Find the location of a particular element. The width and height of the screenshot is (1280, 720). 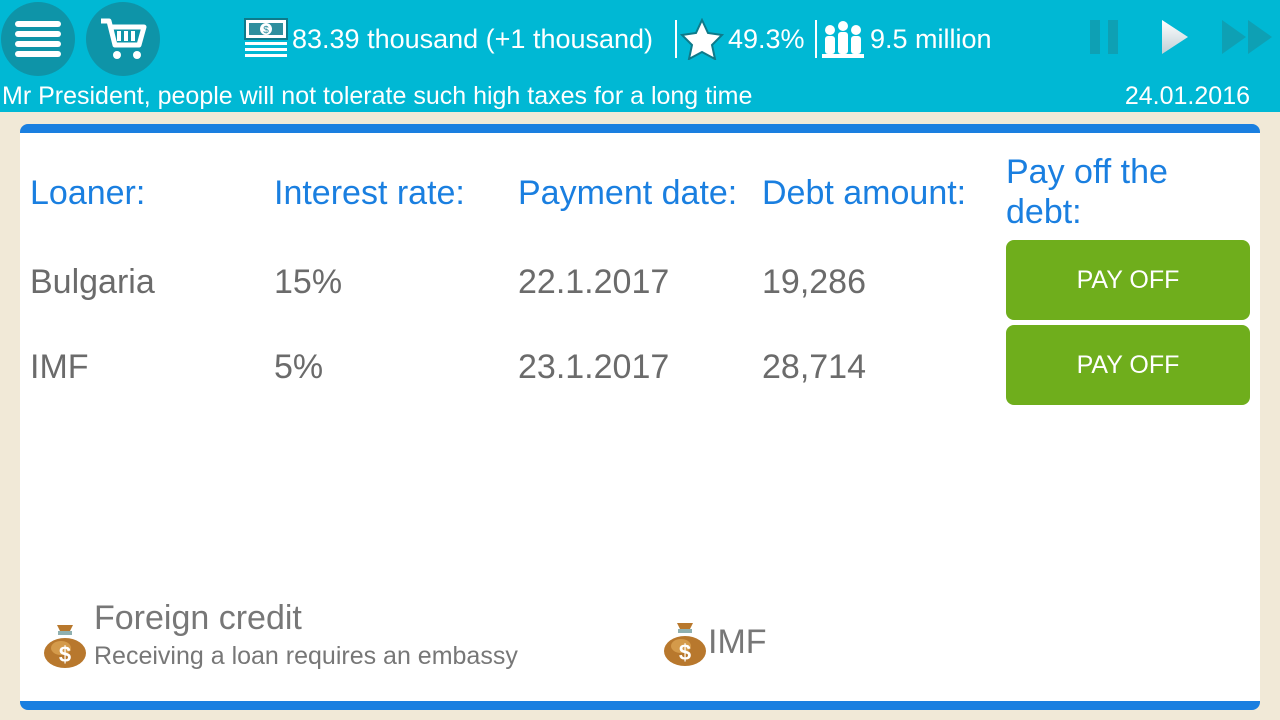

interest-rate: 5% is located at coordinates (299, 367).